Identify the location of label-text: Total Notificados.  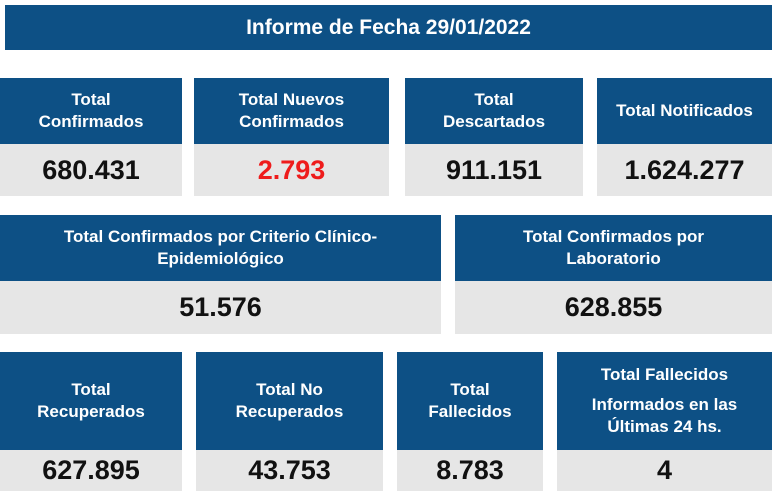
(684, 110).